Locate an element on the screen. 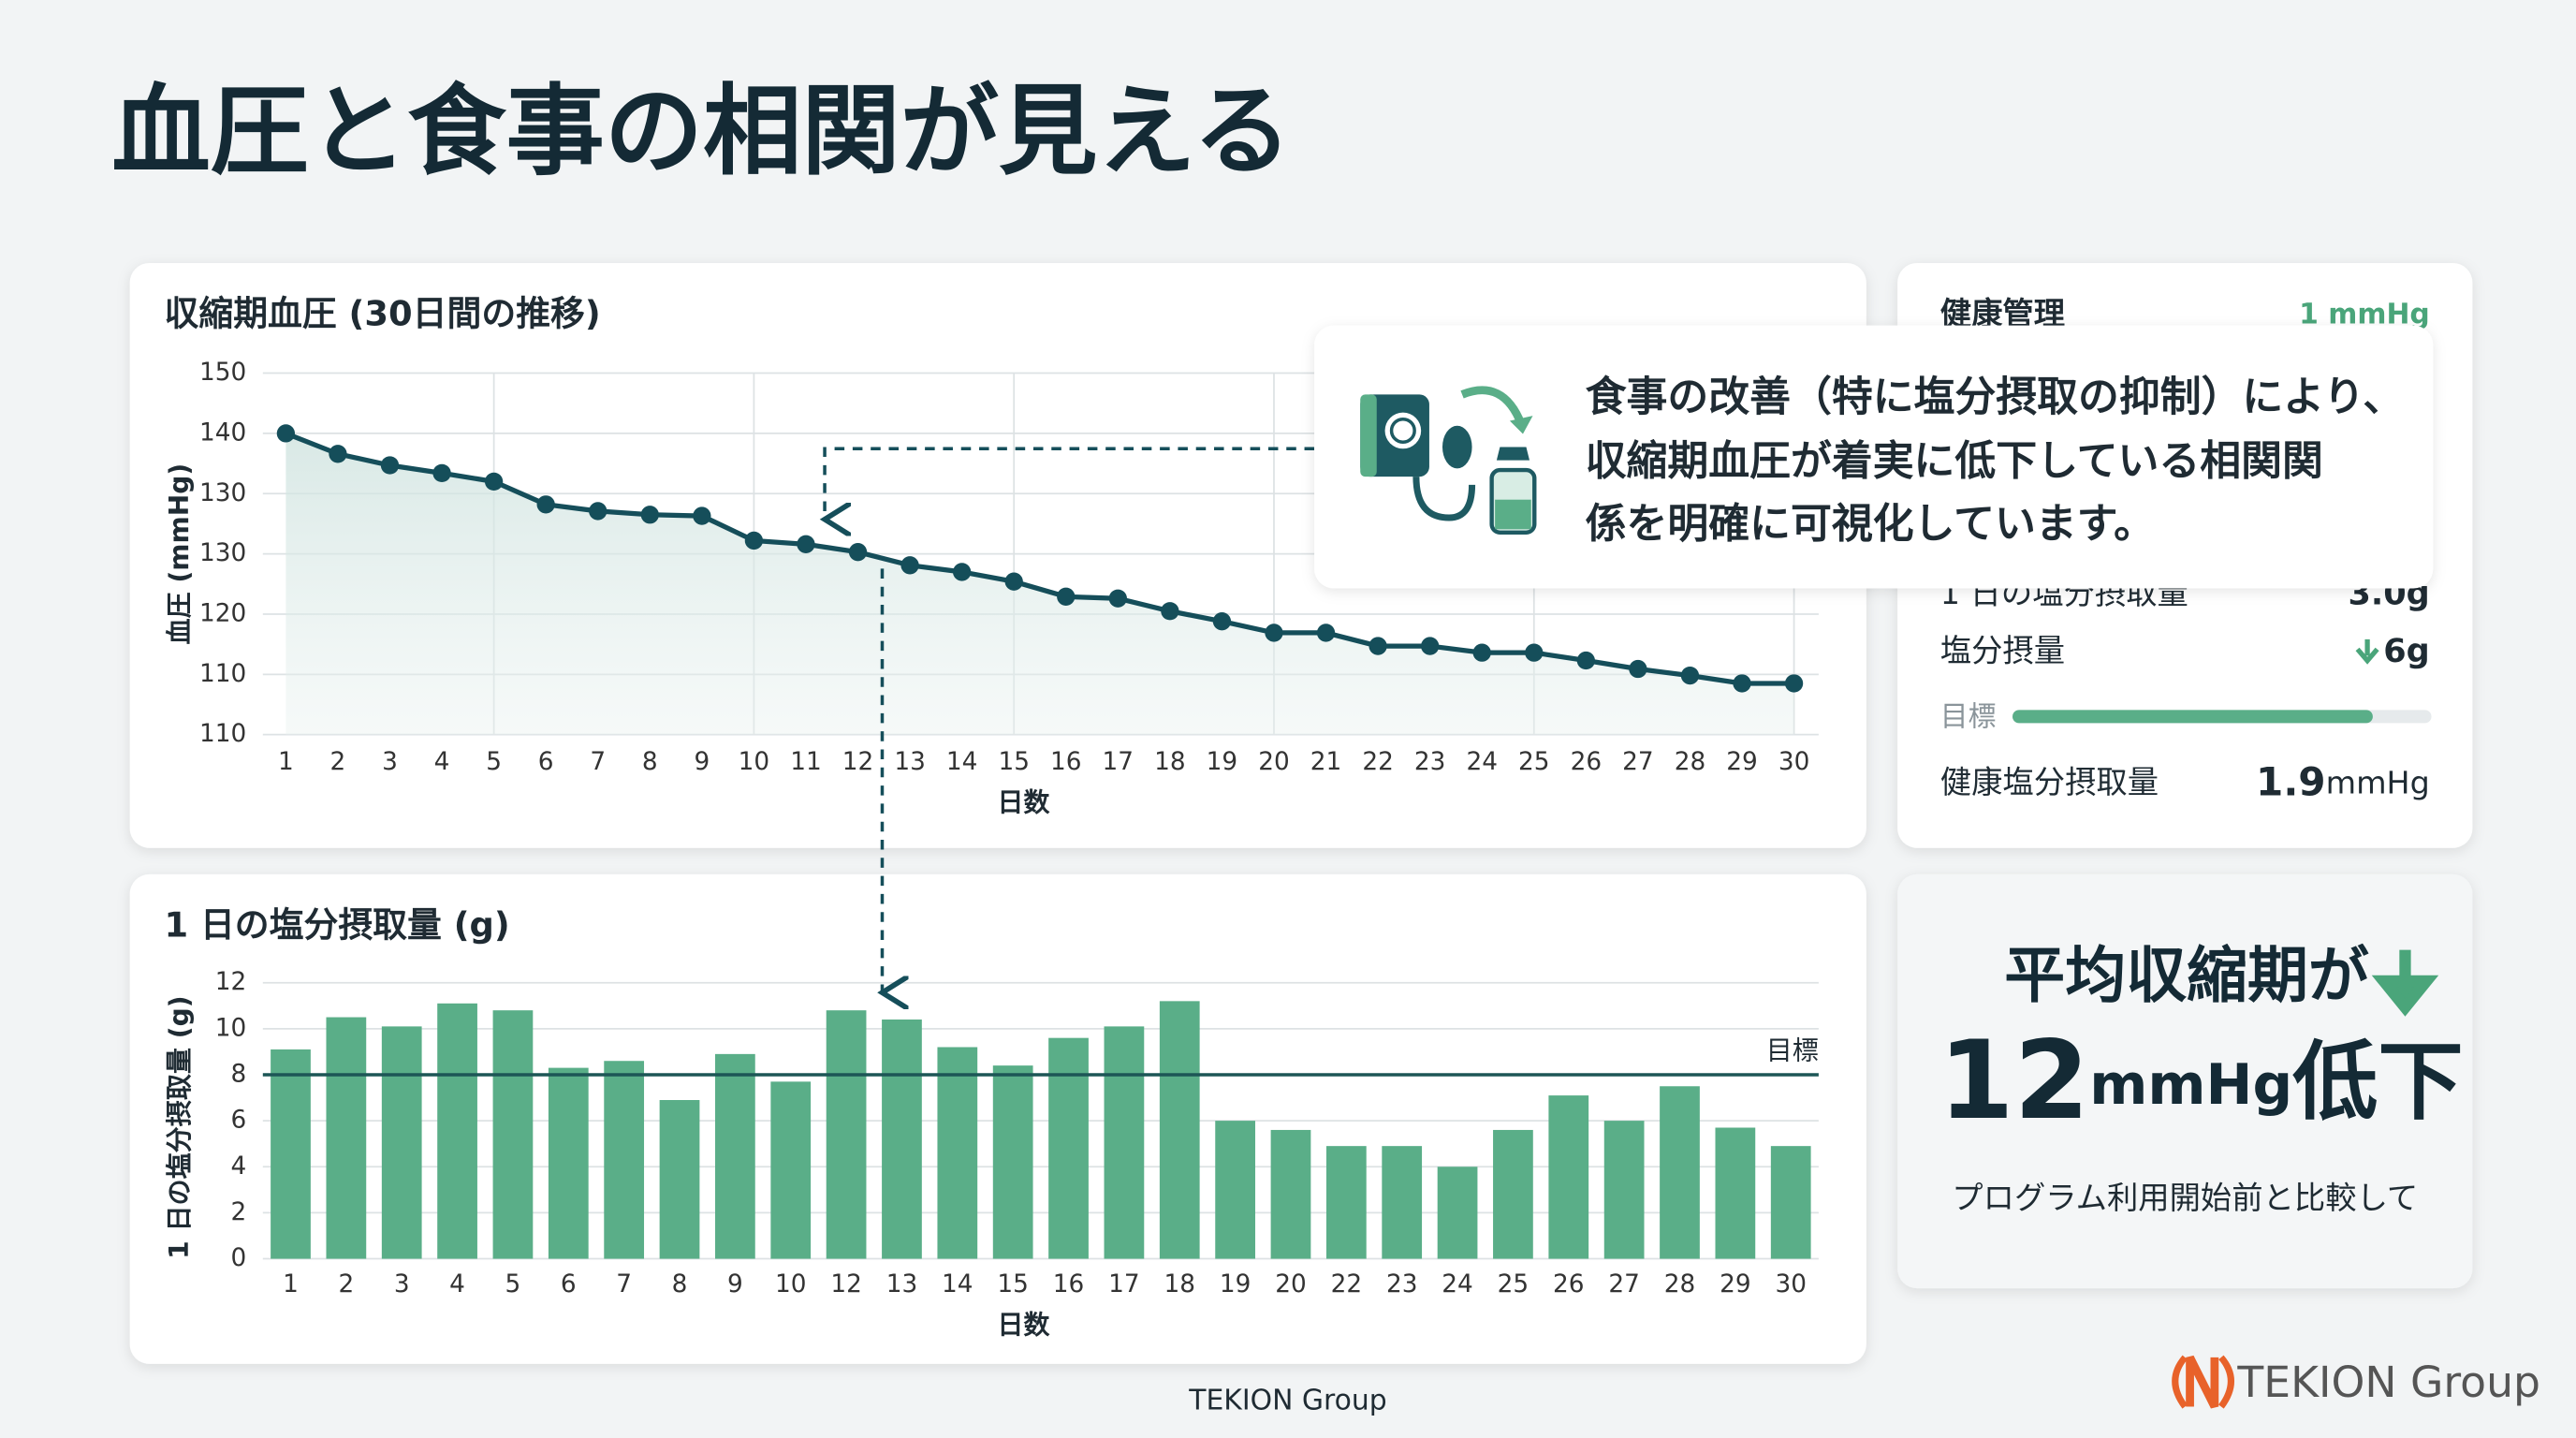 The width and height of the screenshot is (2576, 1438). area is located at coordinates (1039, 584).